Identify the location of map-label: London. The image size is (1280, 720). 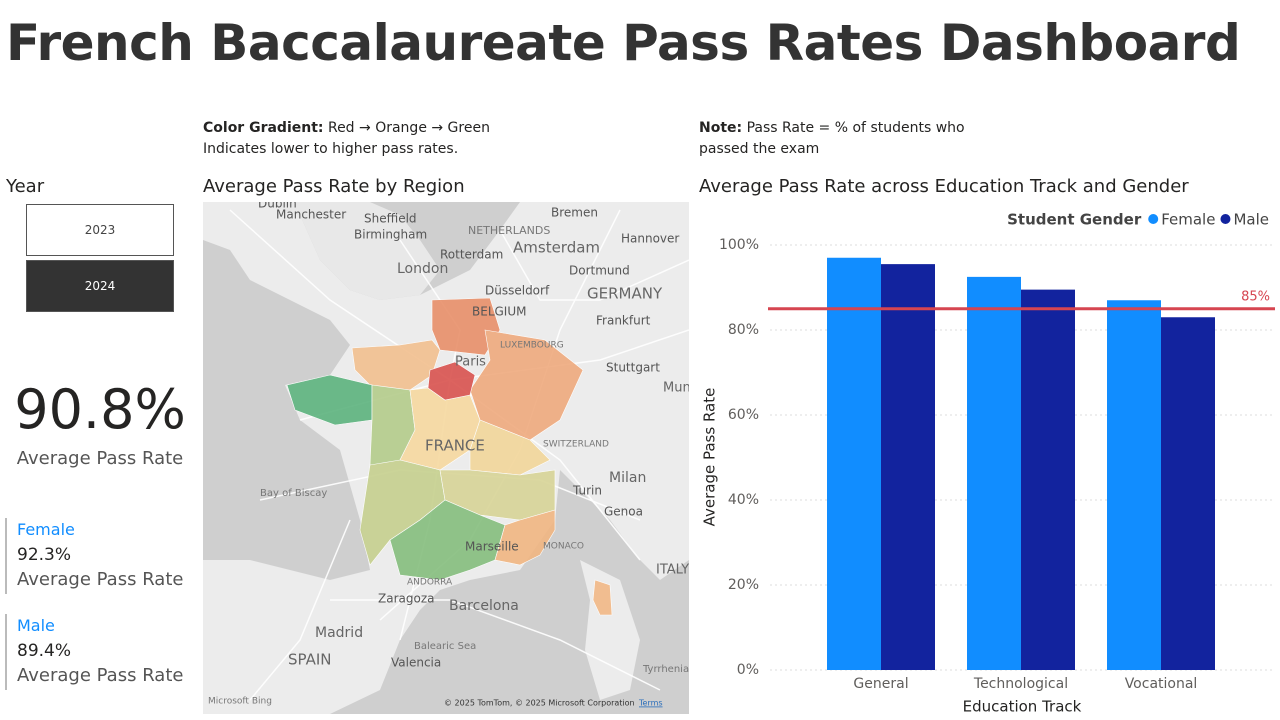
(422, 269).